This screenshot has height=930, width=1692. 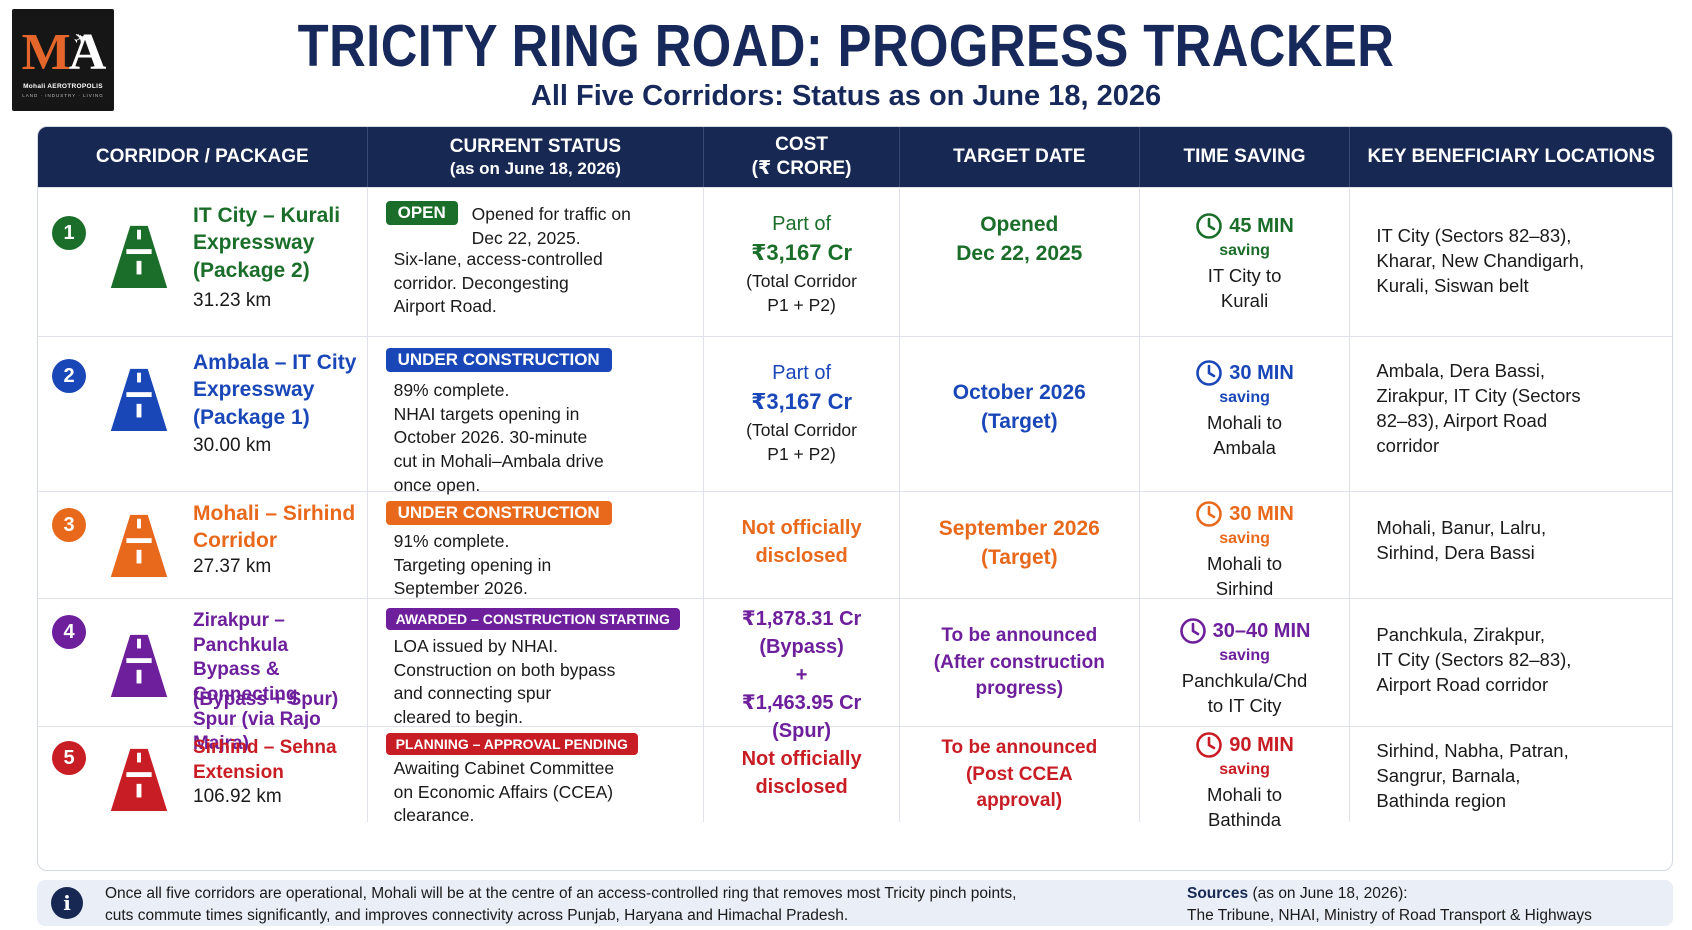 I want to click on corridor-name: Sirhind – Sehna Extension, so click(x=265, y=760).